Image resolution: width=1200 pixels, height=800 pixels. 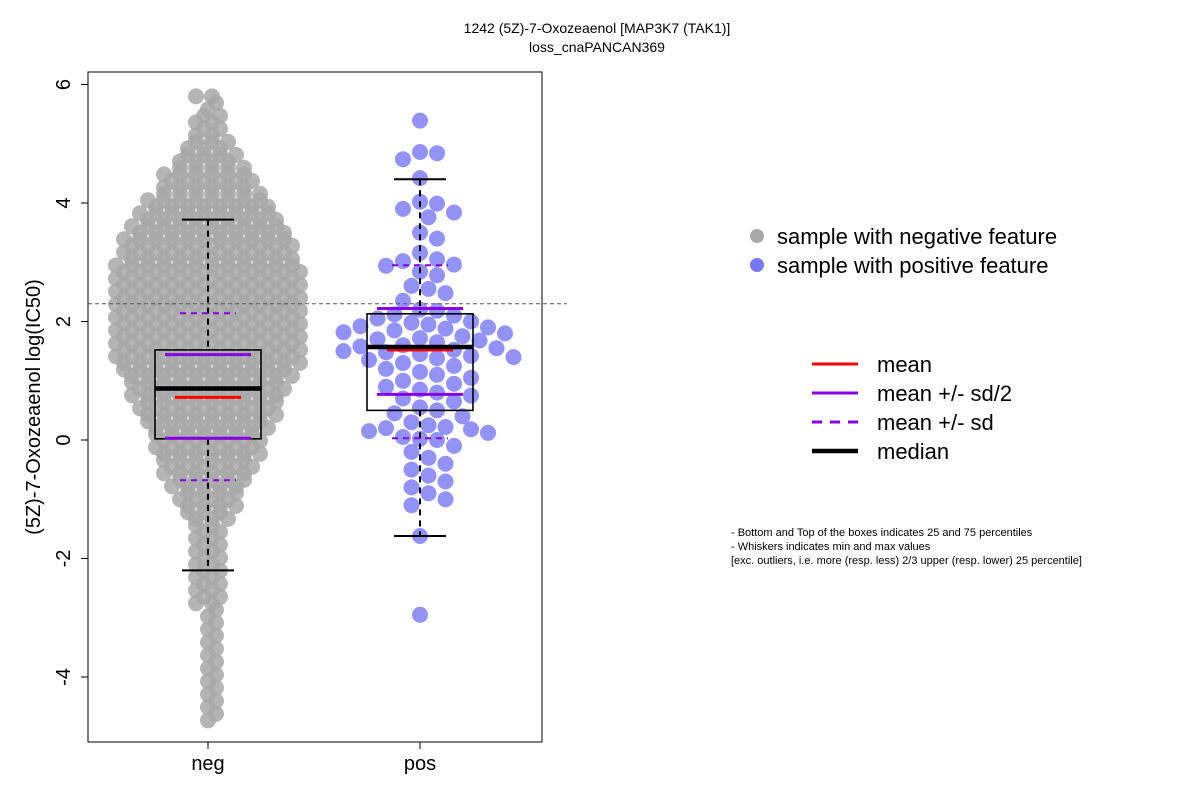 What do you see at coordinates (420, 362) in the screenshot?
I see `pos-box` at bounding box center [420, 362].